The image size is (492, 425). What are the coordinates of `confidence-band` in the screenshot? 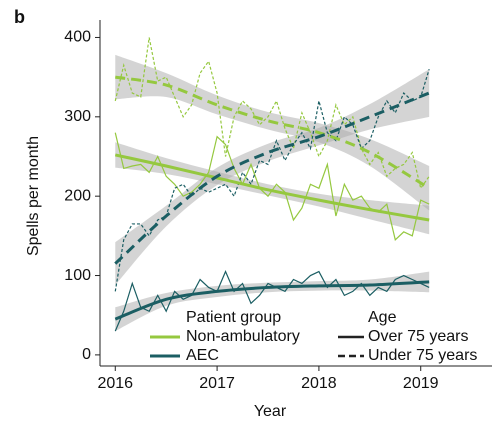 It's located at (272, 188).